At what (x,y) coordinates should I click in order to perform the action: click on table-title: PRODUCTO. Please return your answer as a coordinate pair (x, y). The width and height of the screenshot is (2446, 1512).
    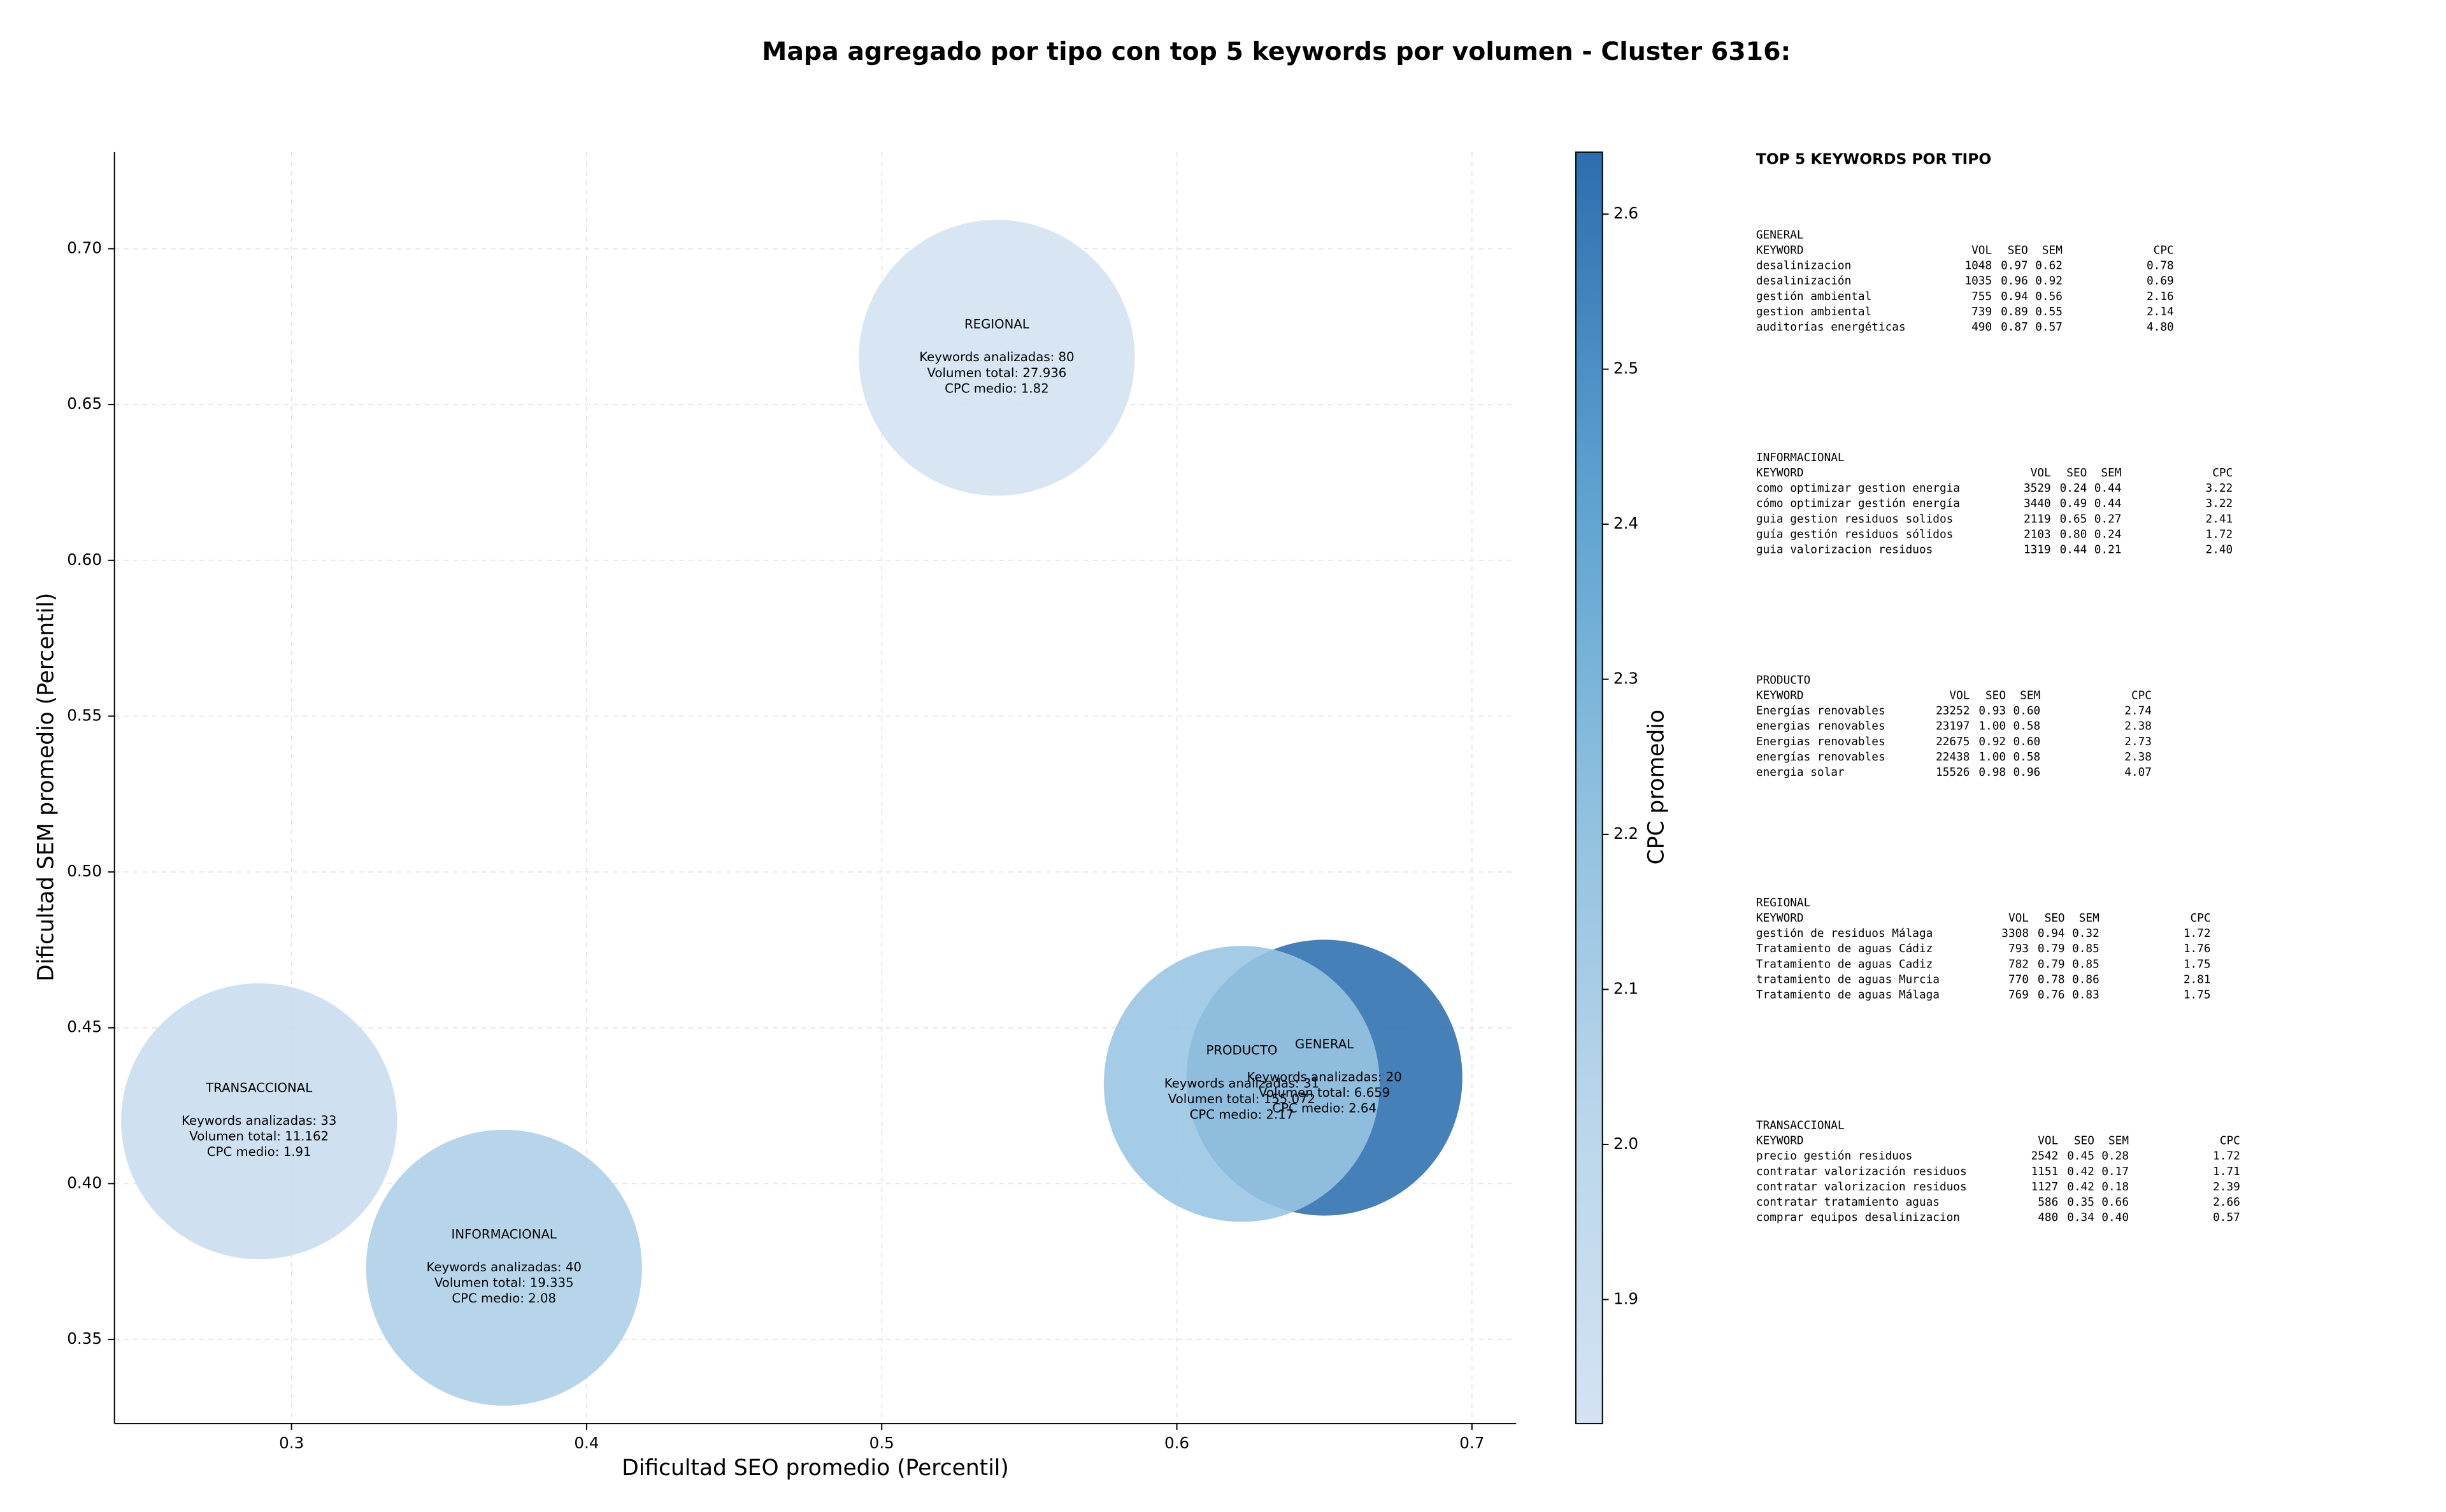
    Looking at the image, I should click on (1783, 680).